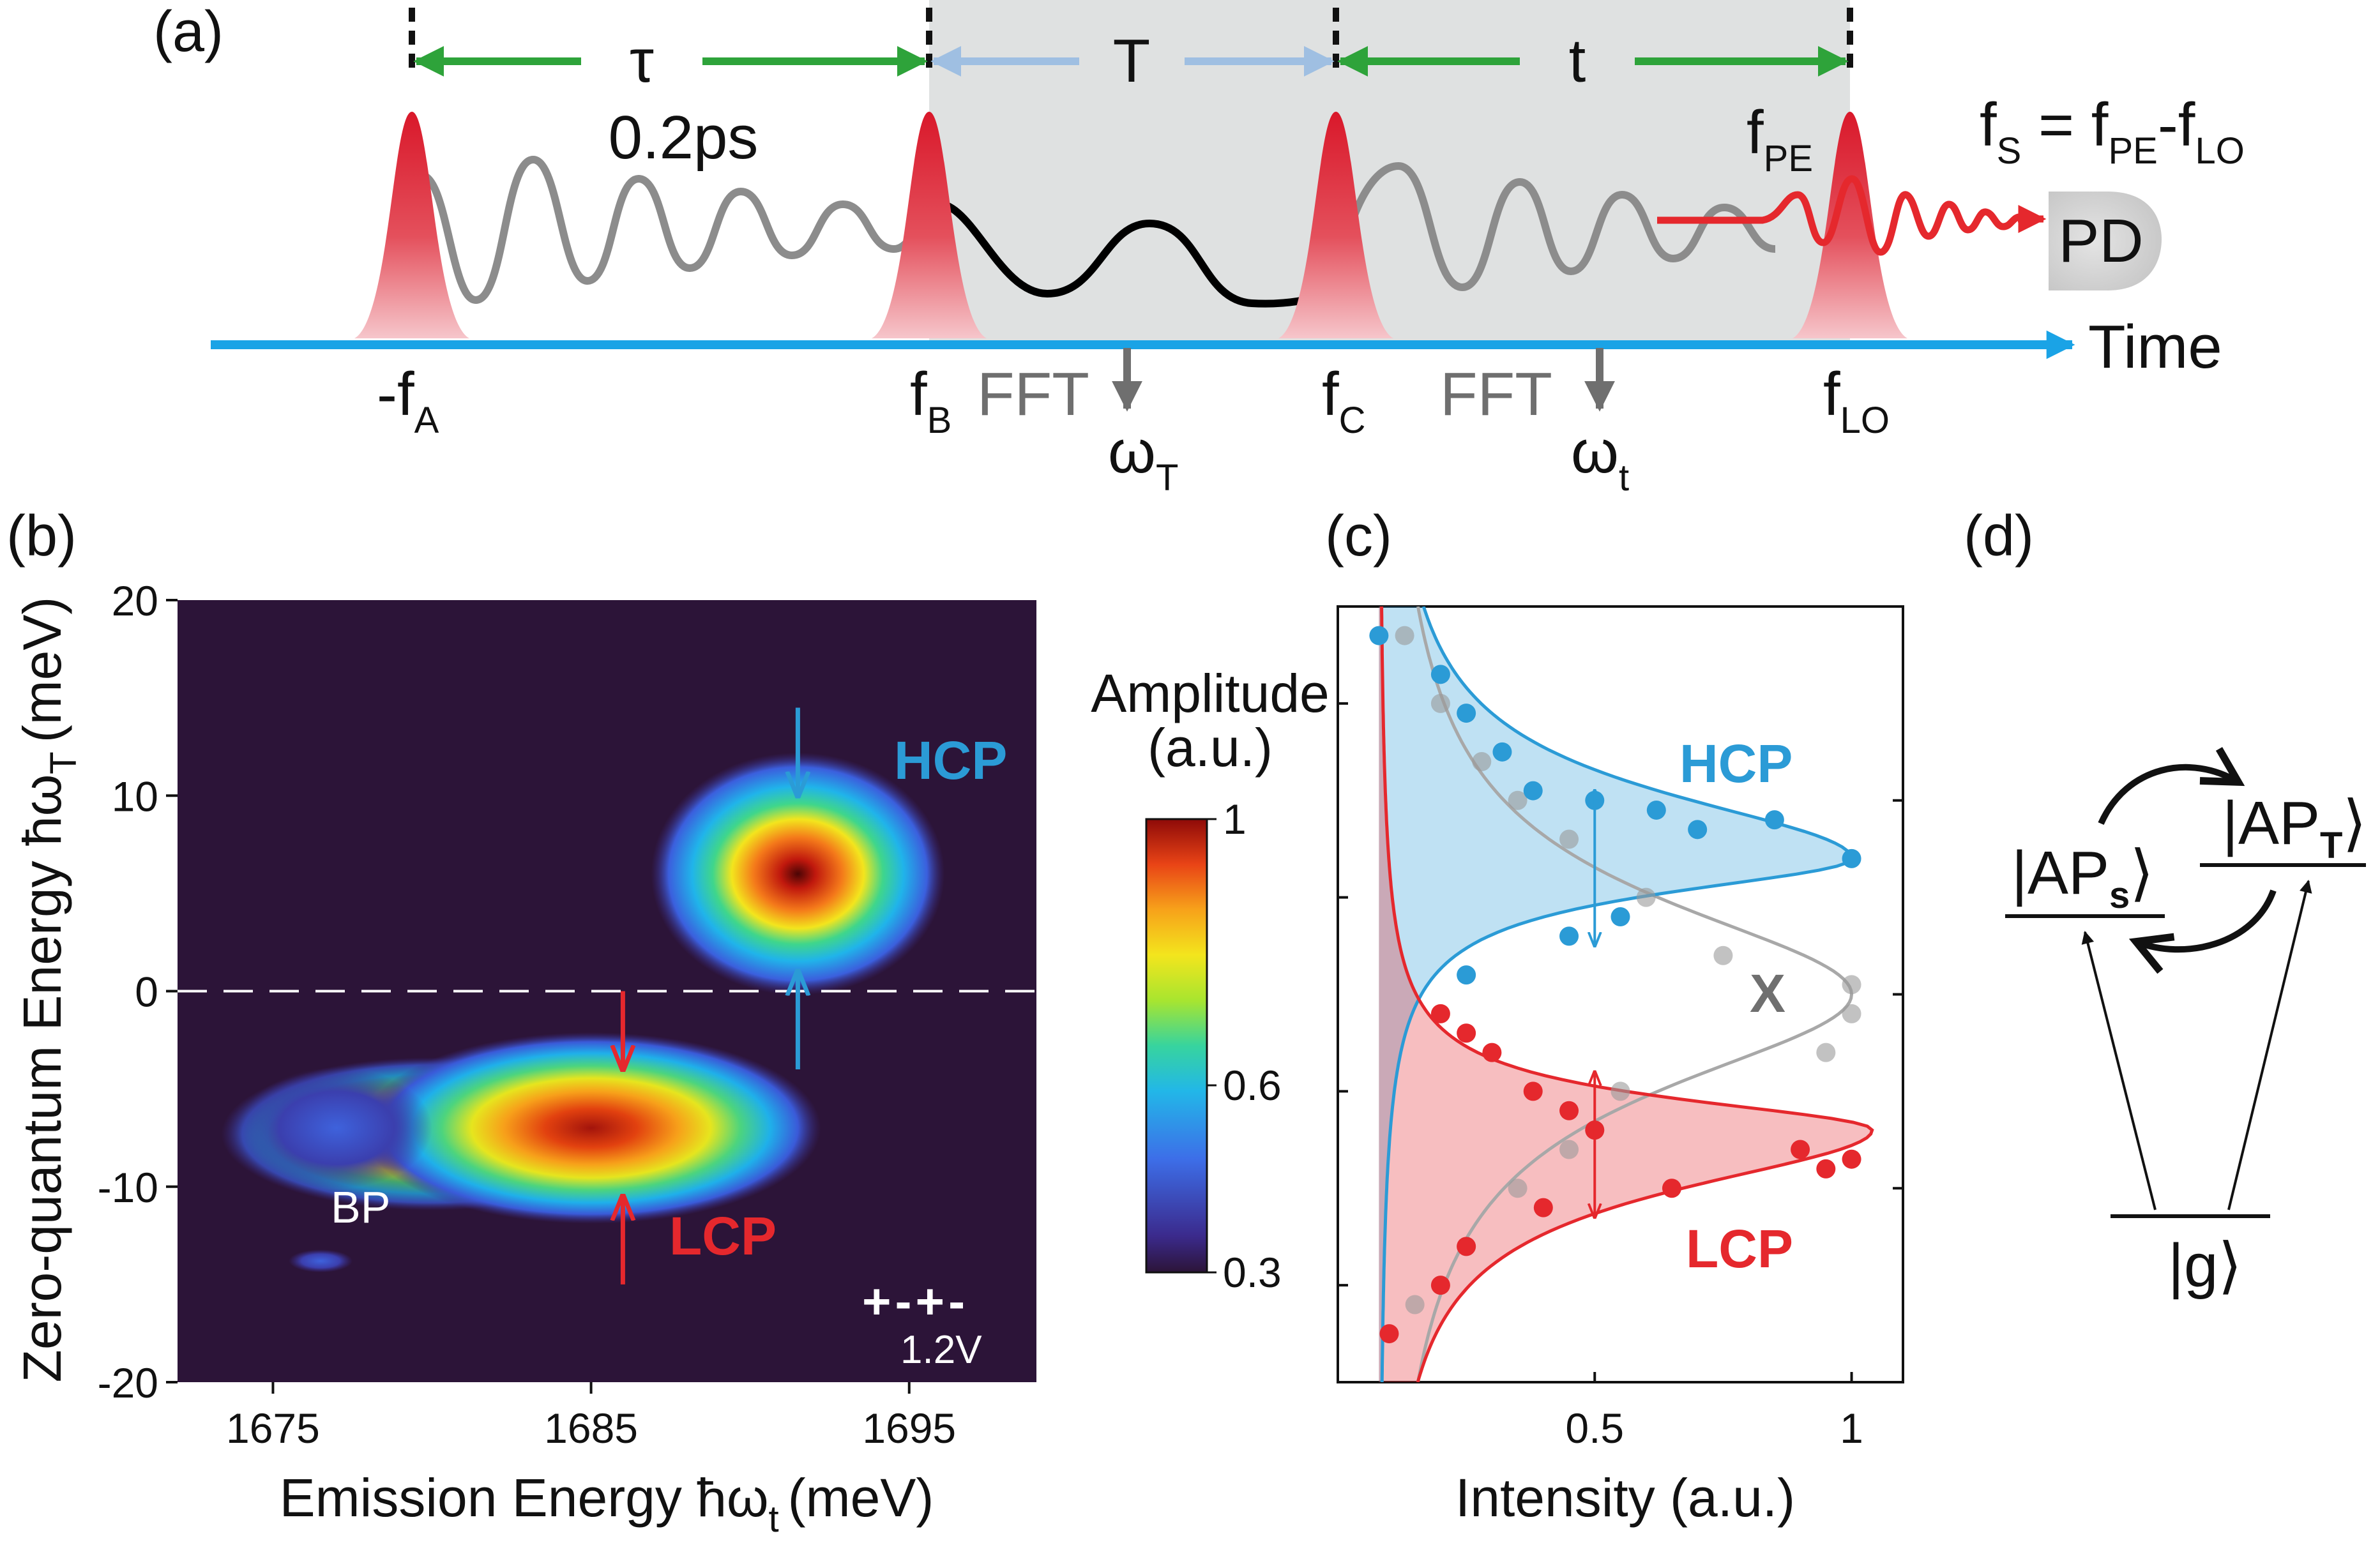  I want to click on b-ylabel: Zero-quantum Energy ħωT(meV), so click(48, 990).